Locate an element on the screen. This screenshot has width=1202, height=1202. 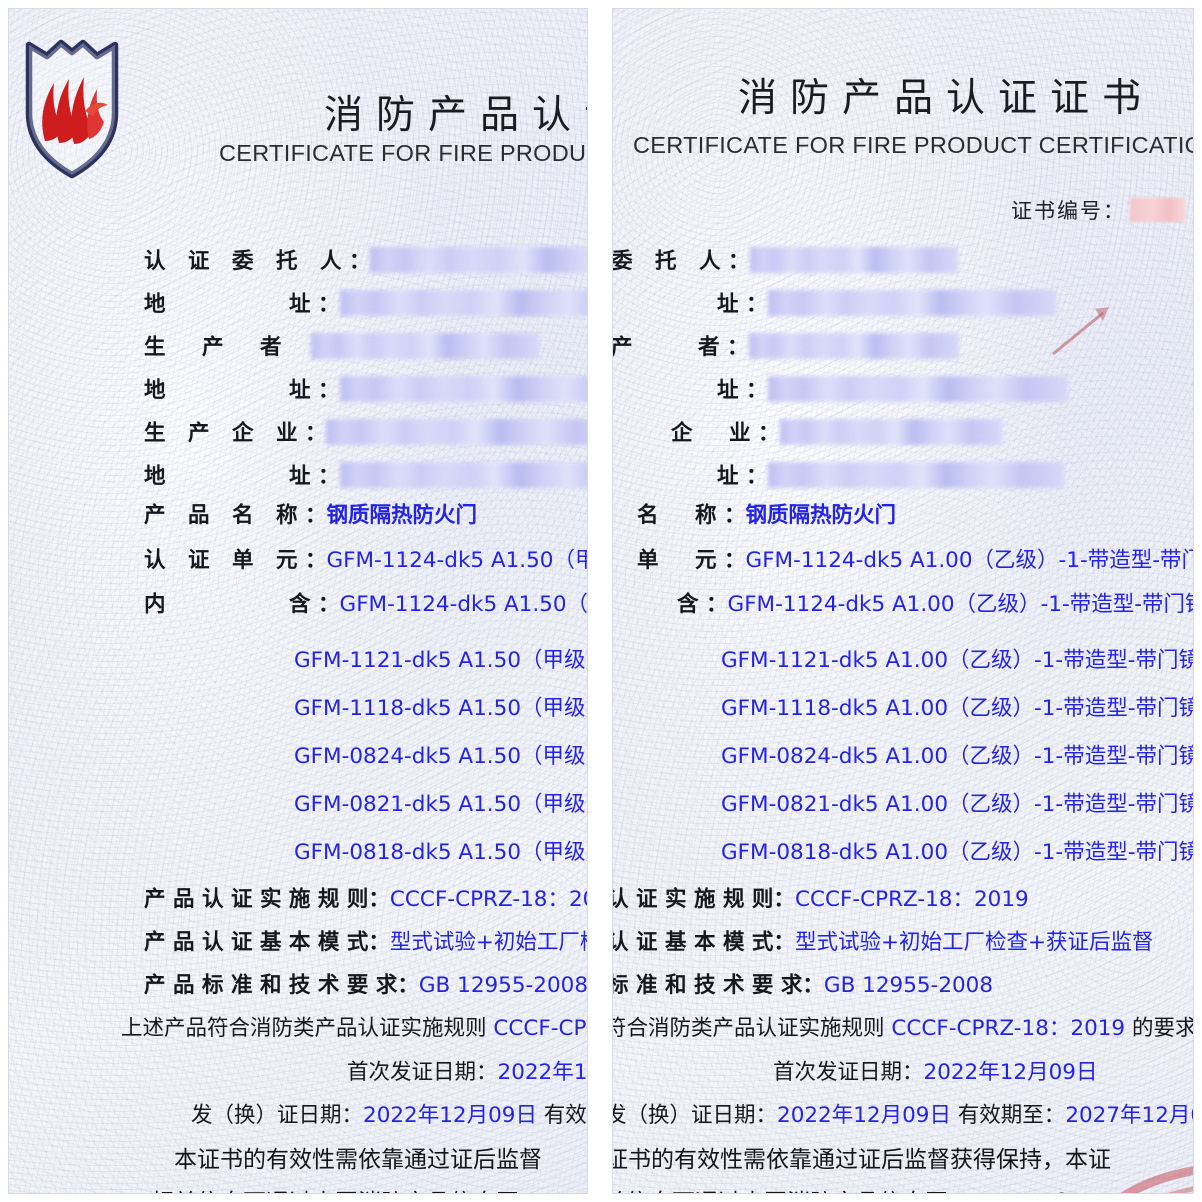
field-row-applicant-address: 地 址： is located at coordinates (365, 303).